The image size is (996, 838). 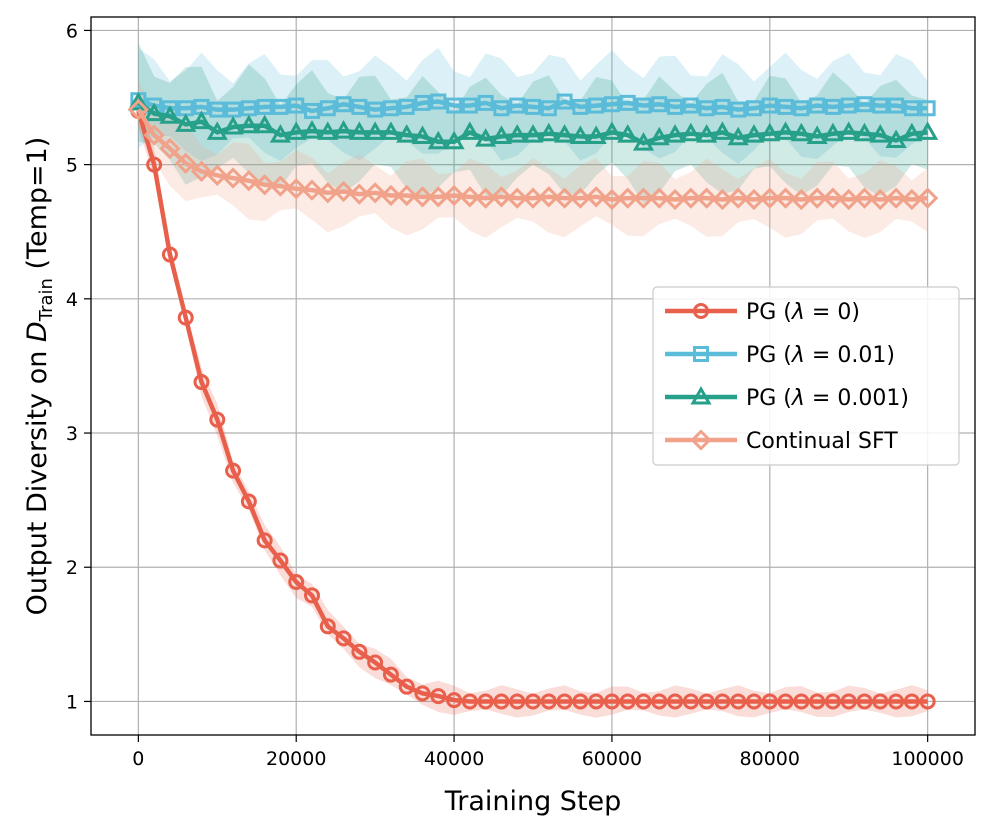 I want to click on x-tick-label: 100000, so click(x=927, y=759).